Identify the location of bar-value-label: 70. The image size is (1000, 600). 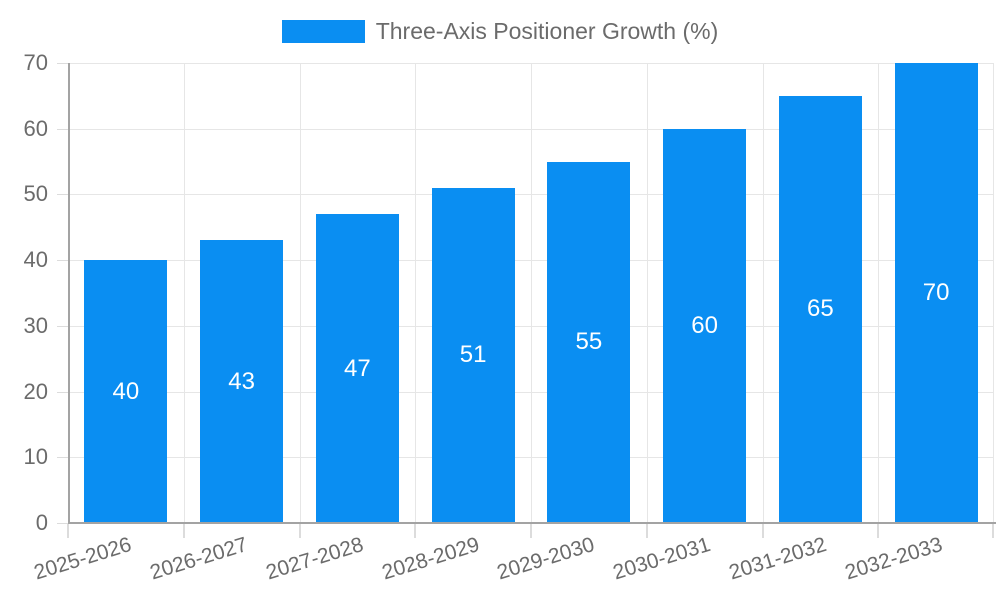
(936, 292).